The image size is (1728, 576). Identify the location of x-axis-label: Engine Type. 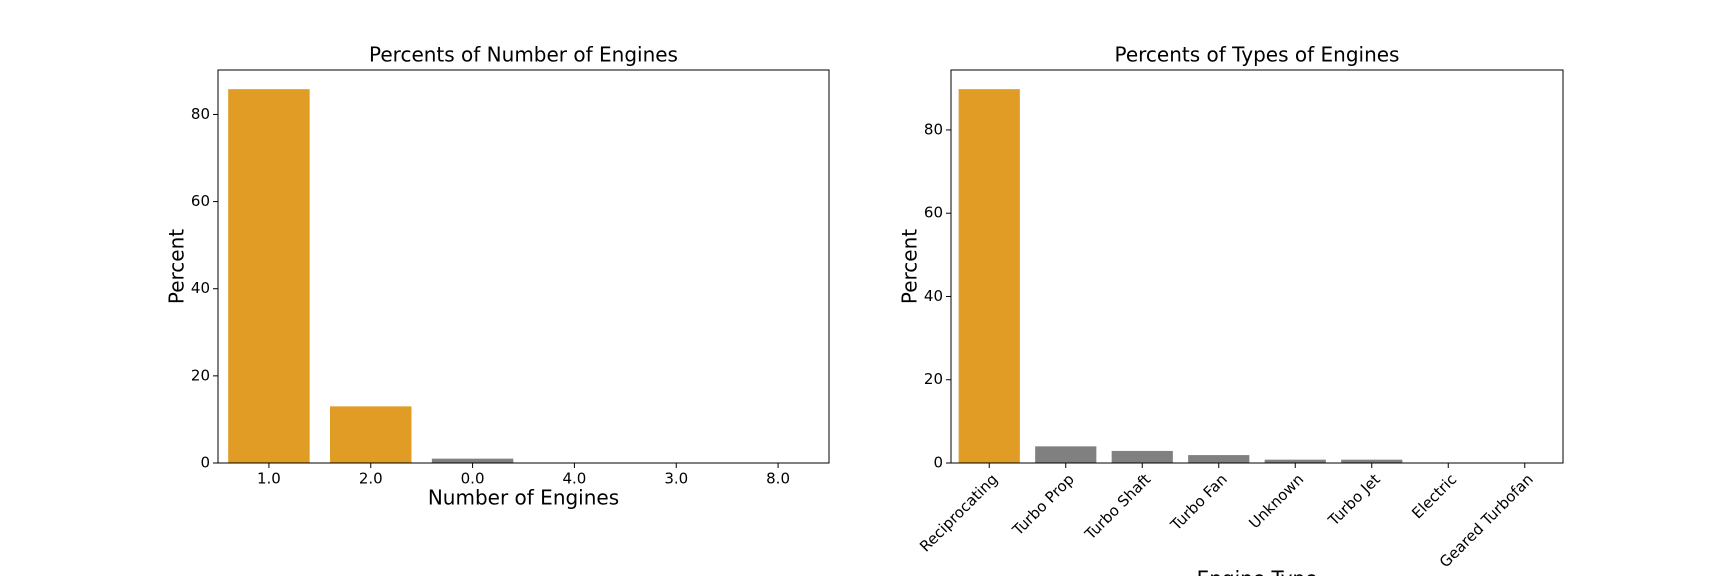
(1257, 571).